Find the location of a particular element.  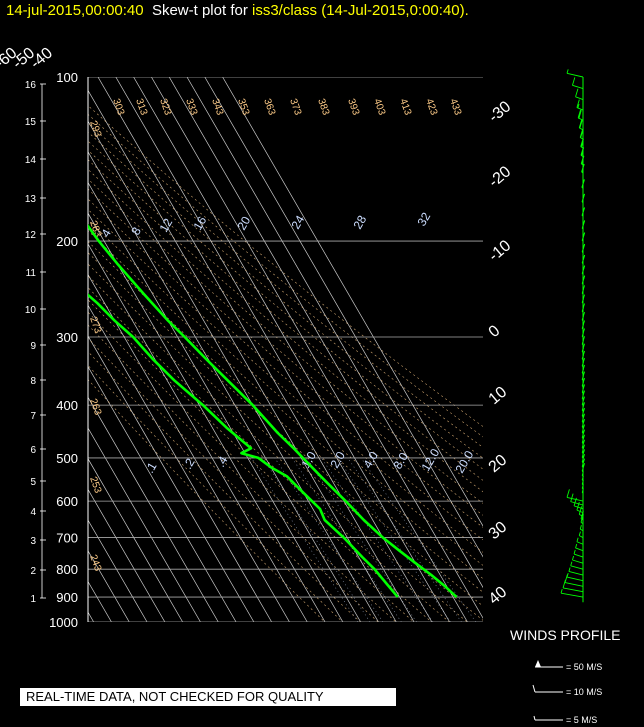

wind-legend-label: = 50 M/S is located at coordinates (584, 667).